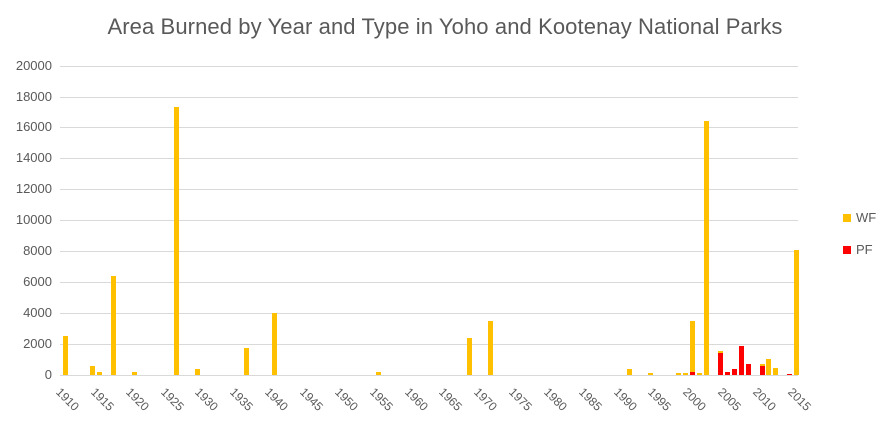 The height and width of the screenshot is (422, 890). I want to click on bar-wf-1926, so click(177, 241).